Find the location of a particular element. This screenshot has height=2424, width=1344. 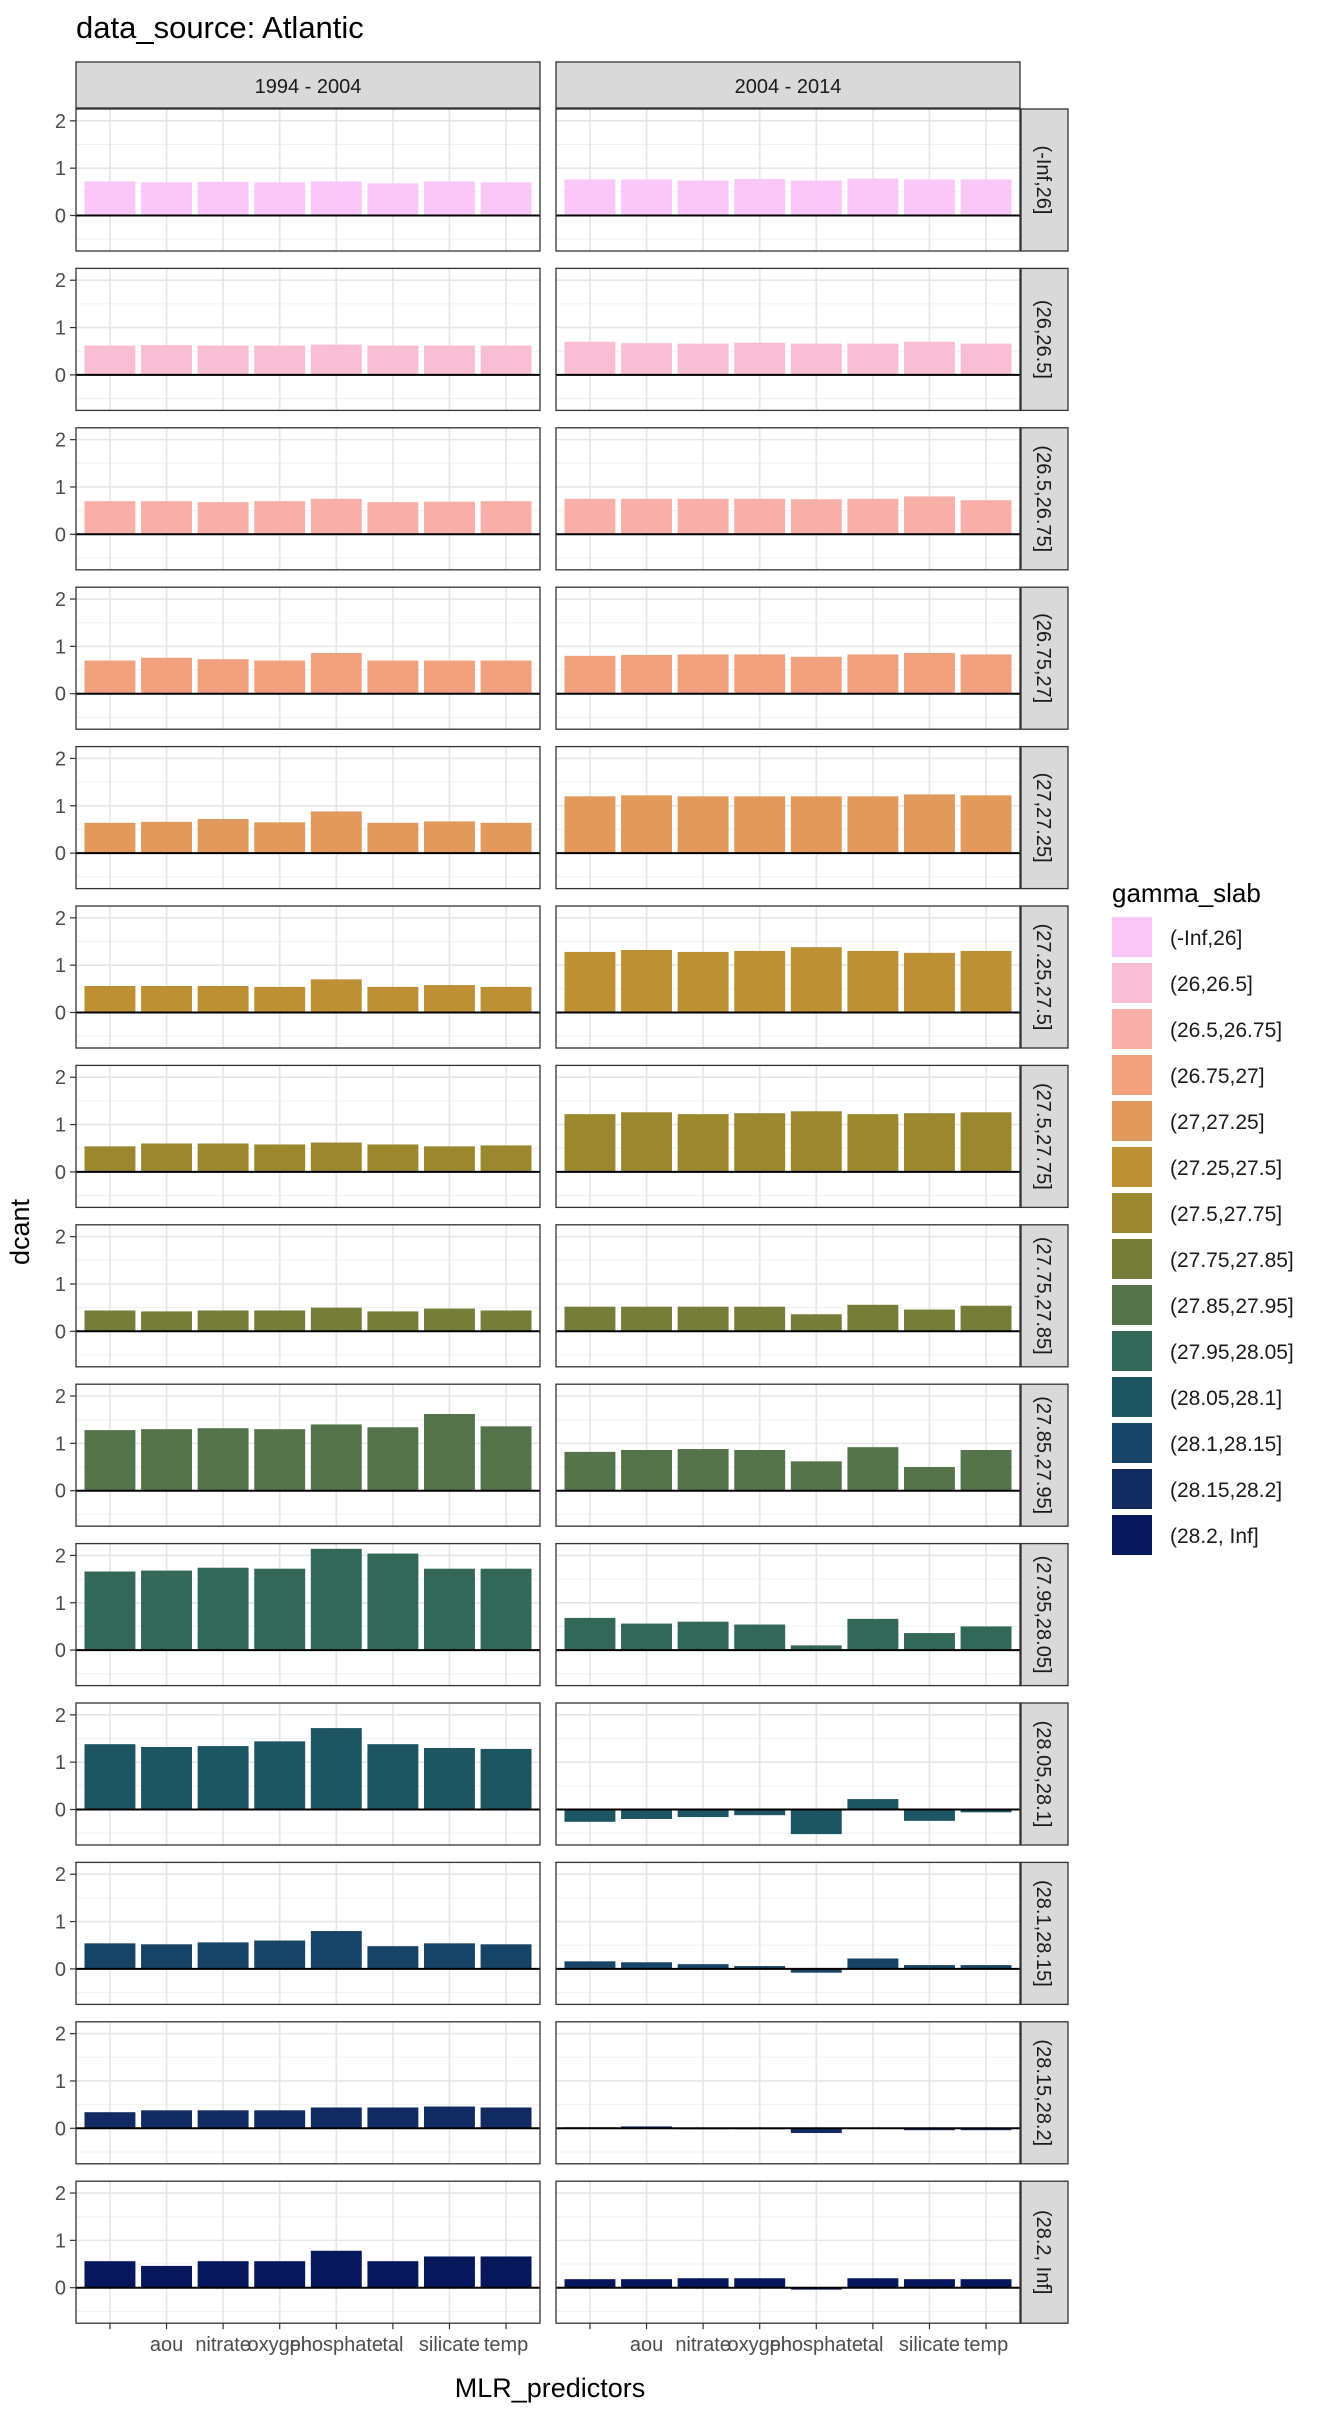

row-strip-label: (28.2, Inf] is located at coordinates (1043, 2252).